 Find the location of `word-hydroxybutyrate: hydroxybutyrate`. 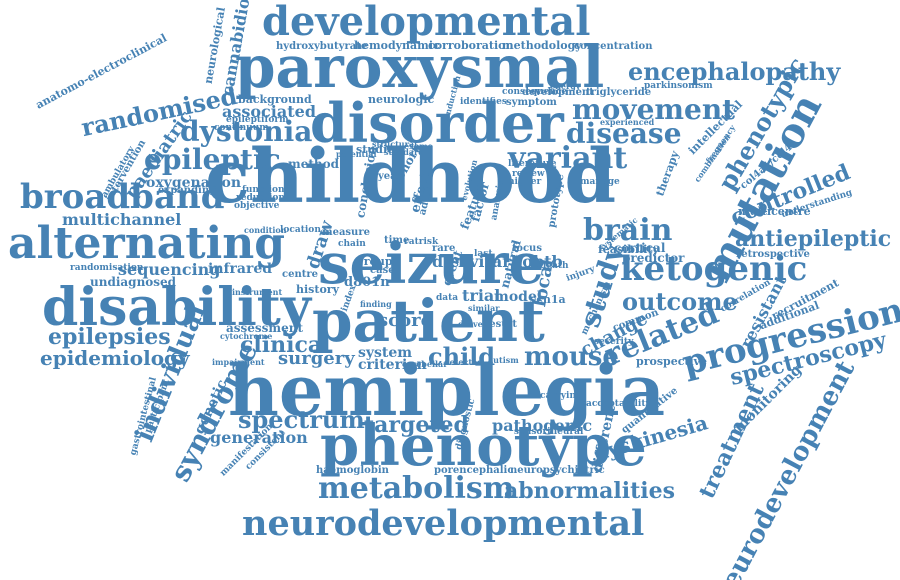

word-hydroxybutyrate: hydroxybutyrate is located at coordinates (322, 46).